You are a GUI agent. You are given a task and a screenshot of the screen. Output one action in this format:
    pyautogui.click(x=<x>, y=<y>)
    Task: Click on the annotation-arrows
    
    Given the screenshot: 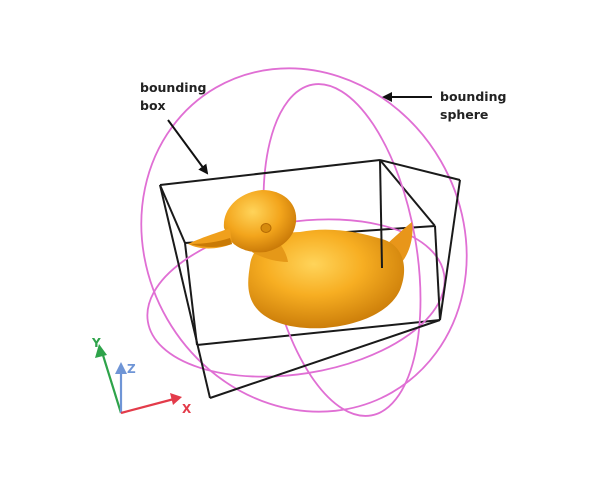 What is the action you would take?
    pyautogui.click(x=299, y=133)
    